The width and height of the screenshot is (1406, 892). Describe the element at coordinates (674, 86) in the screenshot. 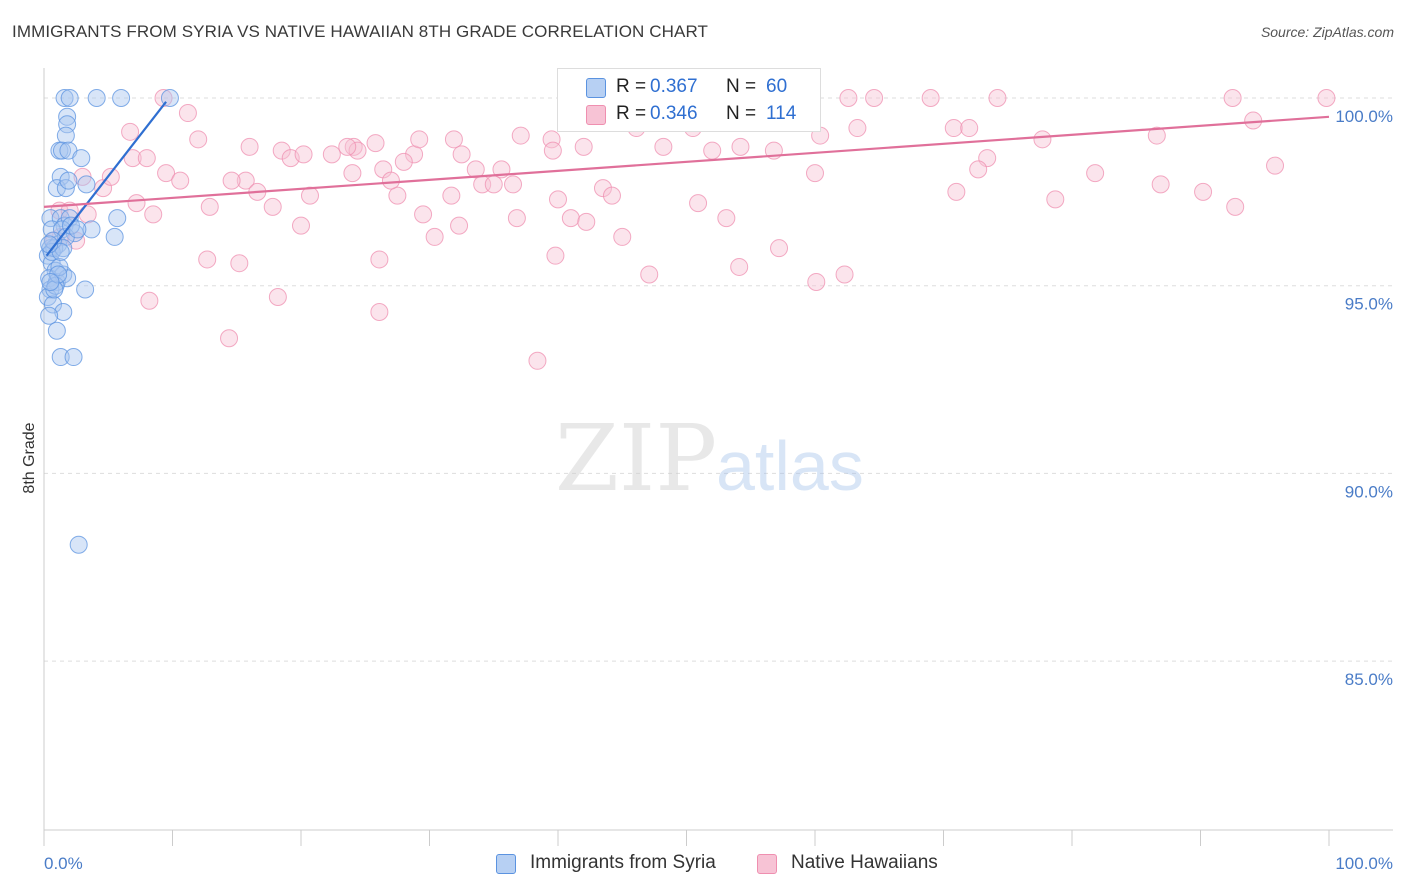

I see `legend-r-value: 0.367` at that location.